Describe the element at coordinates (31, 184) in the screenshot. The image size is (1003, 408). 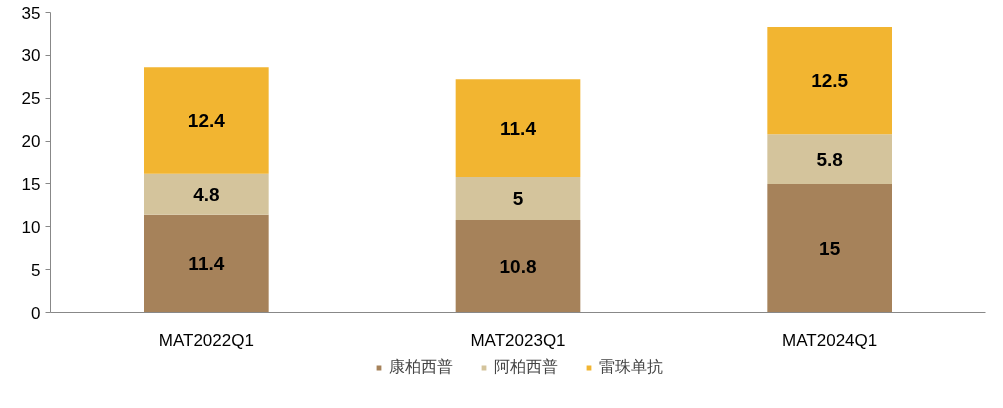
I see `y-tick-label: 15` at that location.